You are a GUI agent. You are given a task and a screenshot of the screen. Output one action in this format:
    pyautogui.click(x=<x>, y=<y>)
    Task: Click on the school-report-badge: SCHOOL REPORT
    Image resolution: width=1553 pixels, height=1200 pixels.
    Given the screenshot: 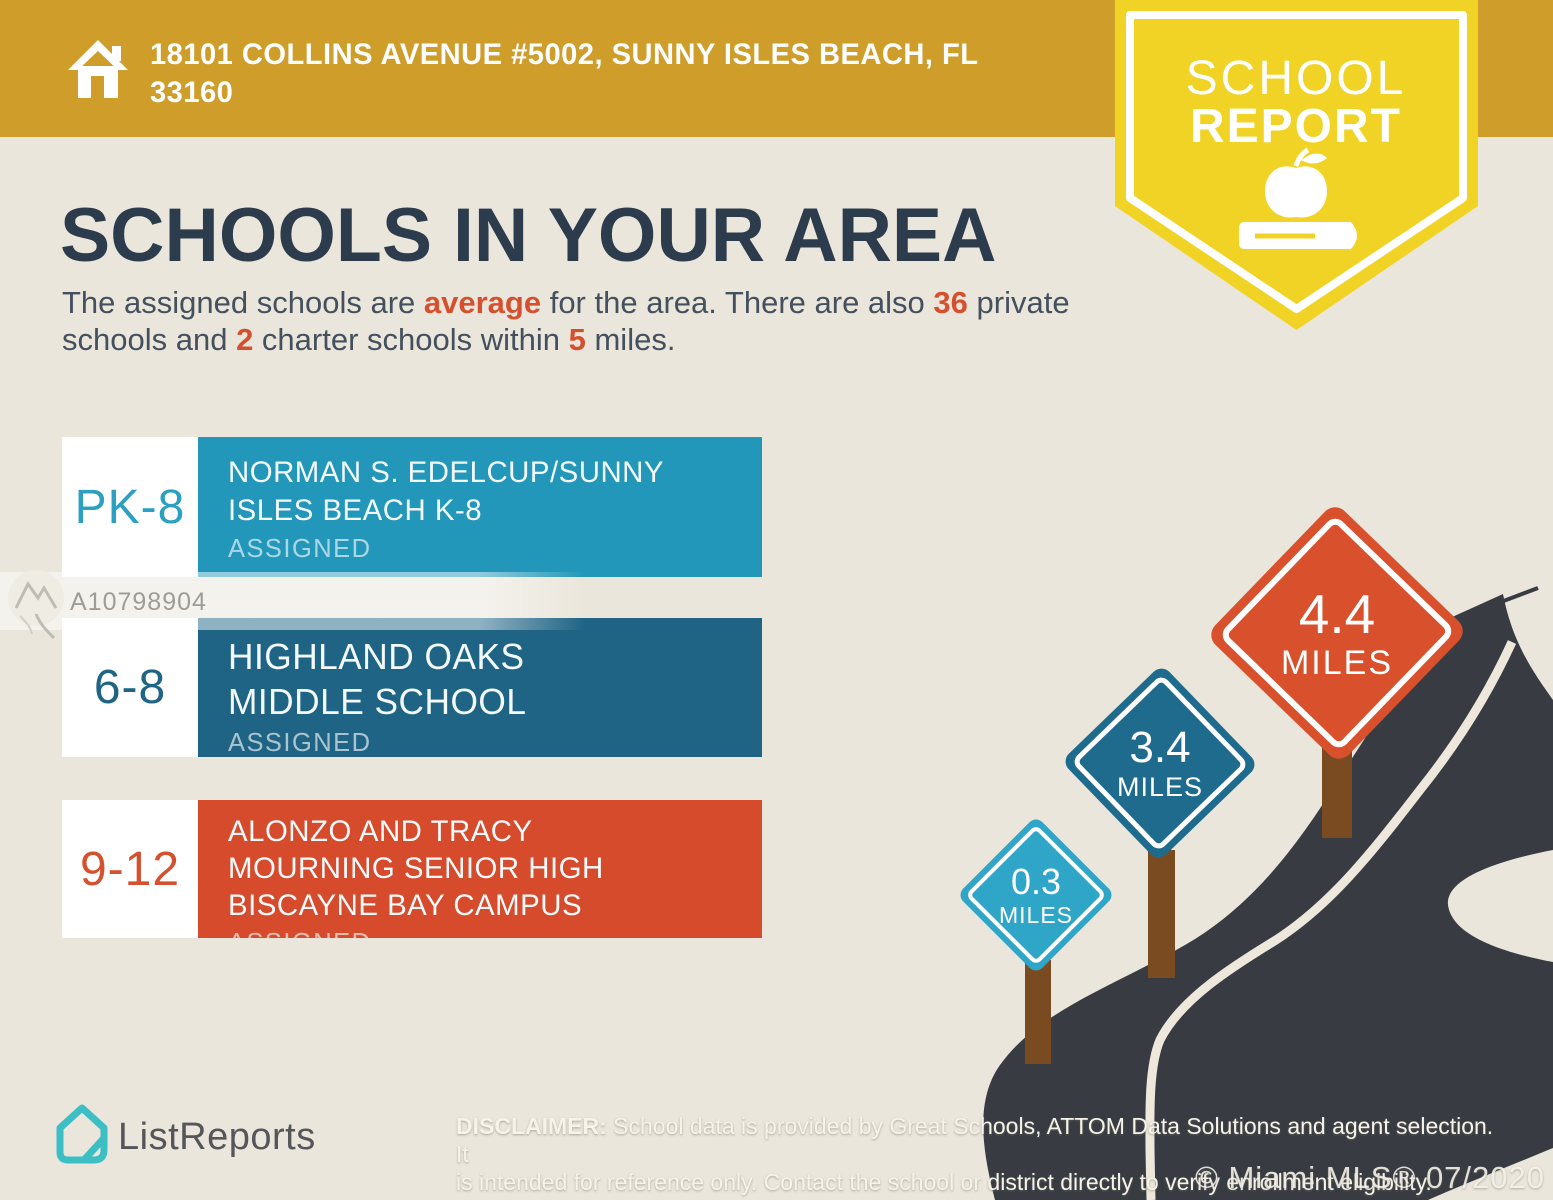 What is the action you would take?
    pyautogui.click(x=1296, y=165)
    